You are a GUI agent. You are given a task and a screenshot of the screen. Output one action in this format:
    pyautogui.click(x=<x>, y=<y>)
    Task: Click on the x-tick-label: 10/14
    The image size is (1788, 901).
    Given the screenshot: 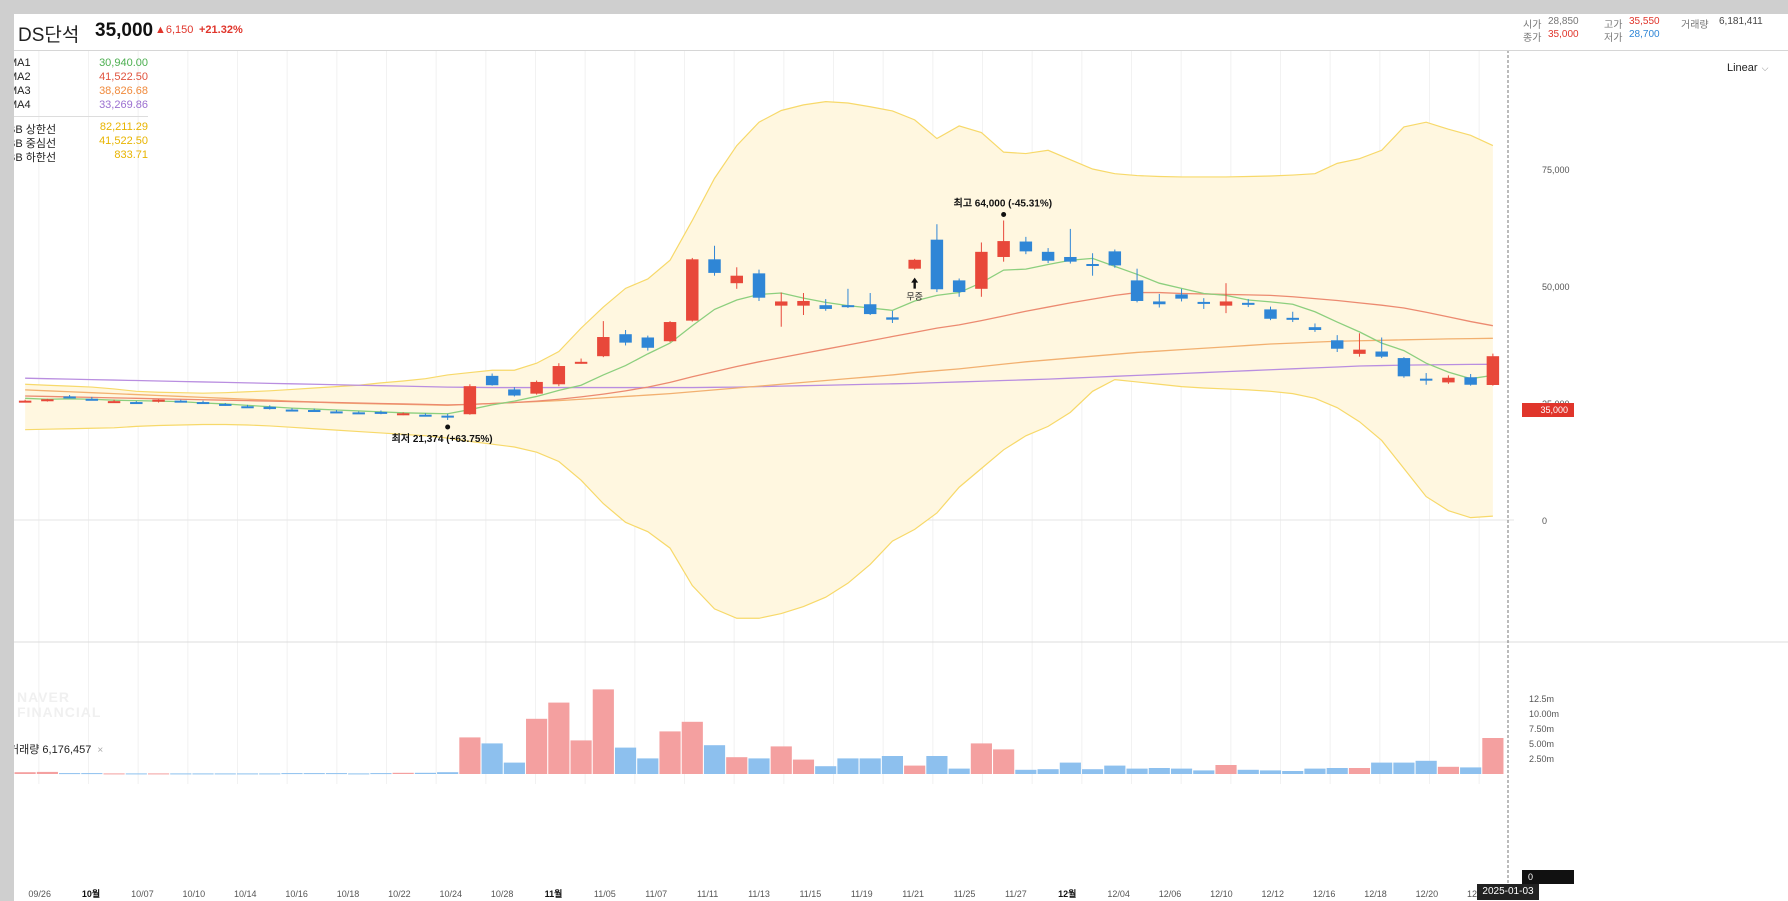 What is the action you would take?
    pyautogui.click(x=245, y=894)
    